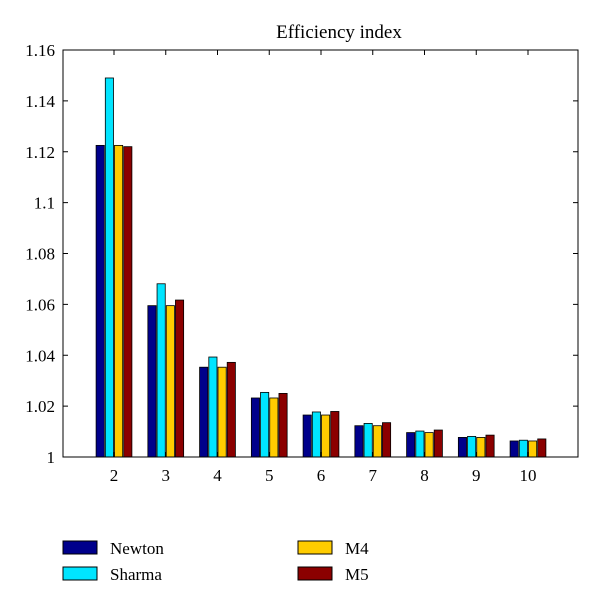  Describe the element at coordinates (217, 475) in the screenshot. I see `x-tick-label: 4` at that location.